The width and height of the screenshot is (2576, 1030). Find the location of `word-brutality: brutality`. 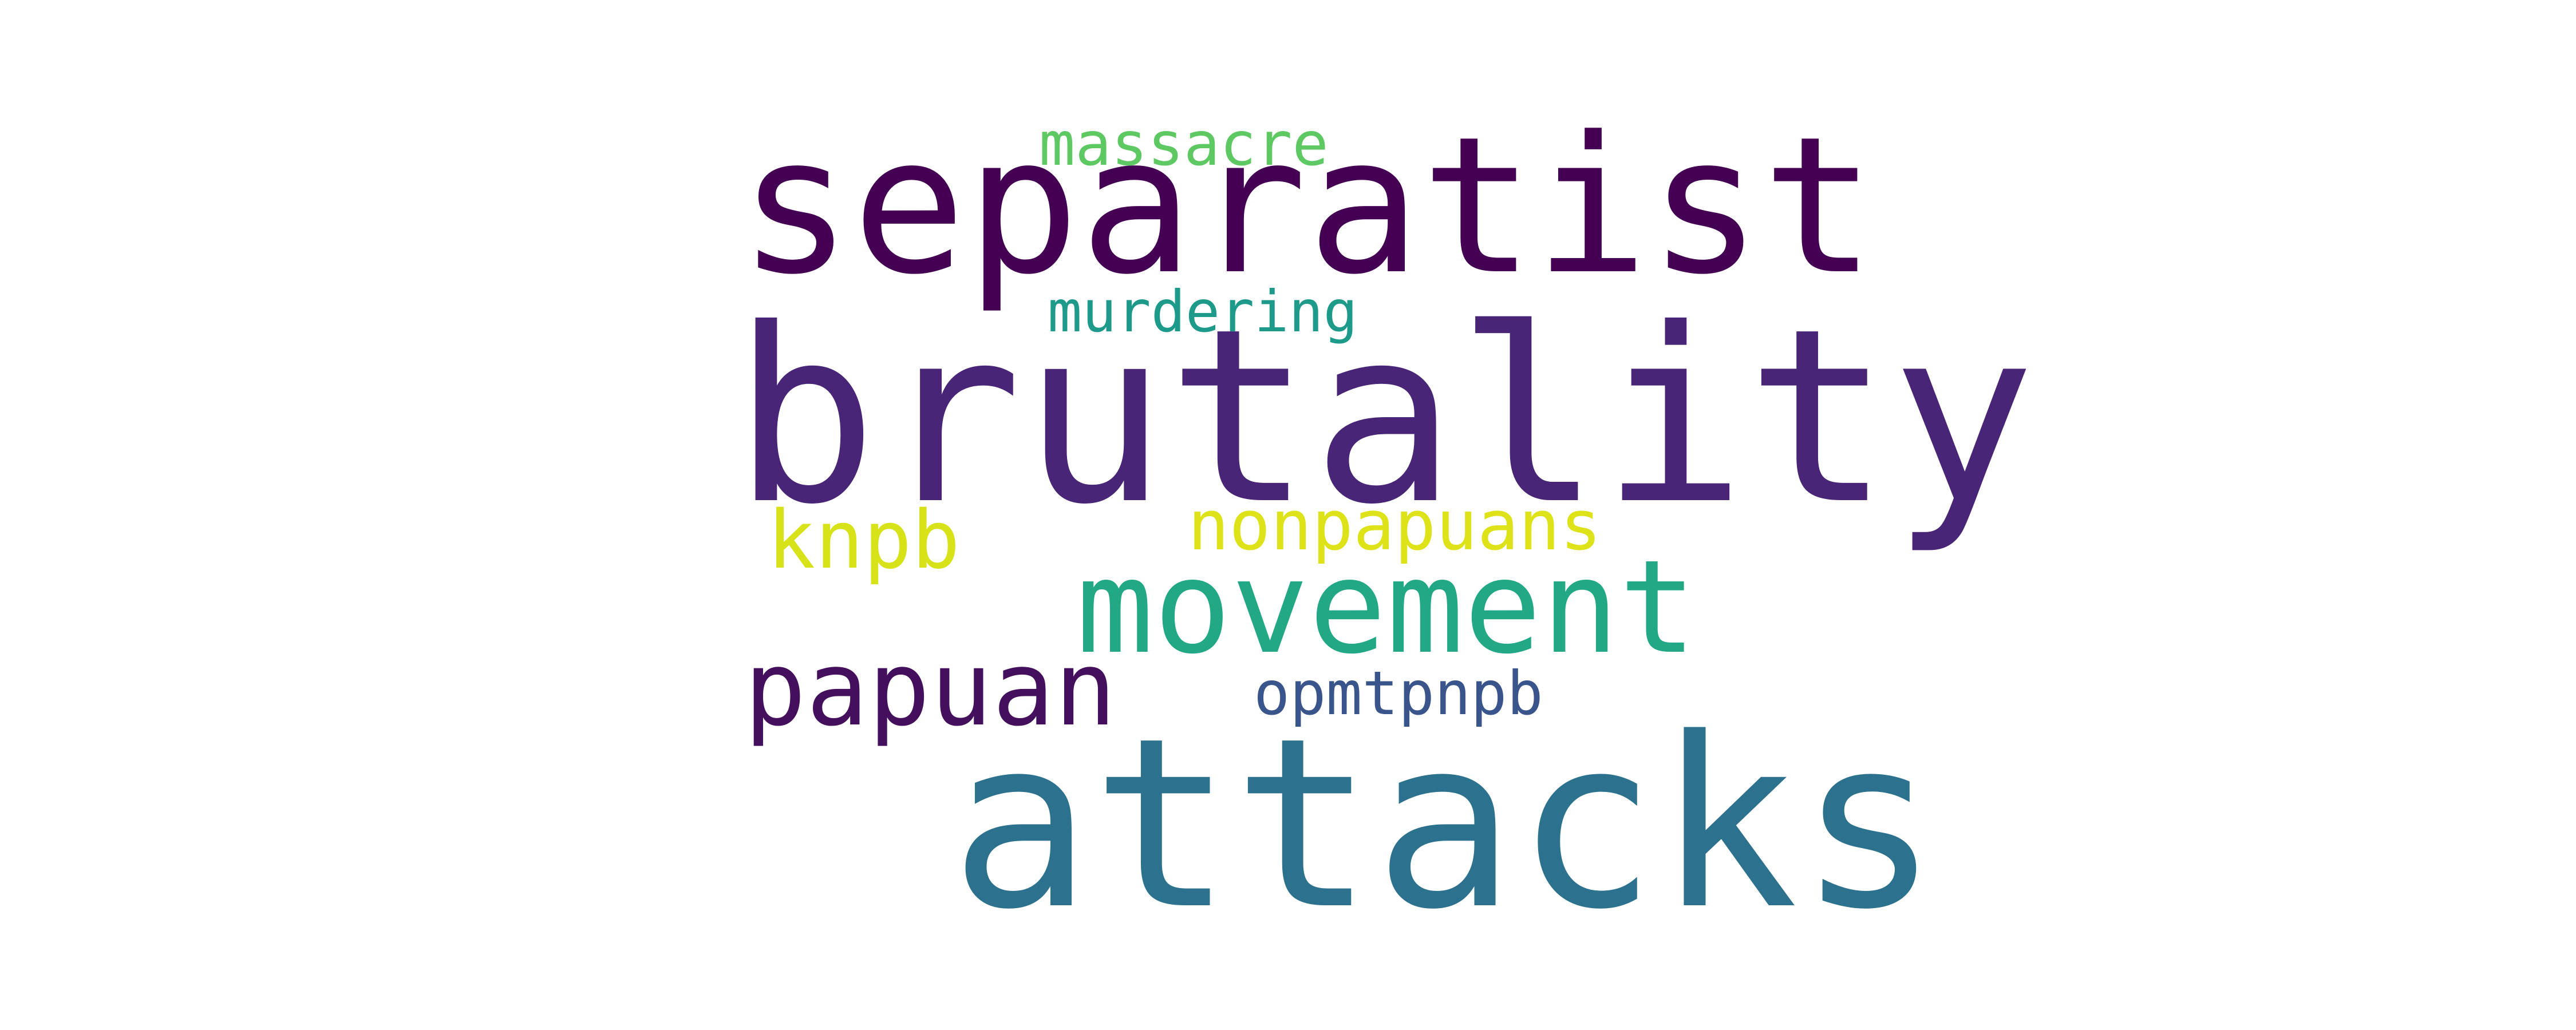

word-brutality: brutality is located at coordinates (1384, 417).